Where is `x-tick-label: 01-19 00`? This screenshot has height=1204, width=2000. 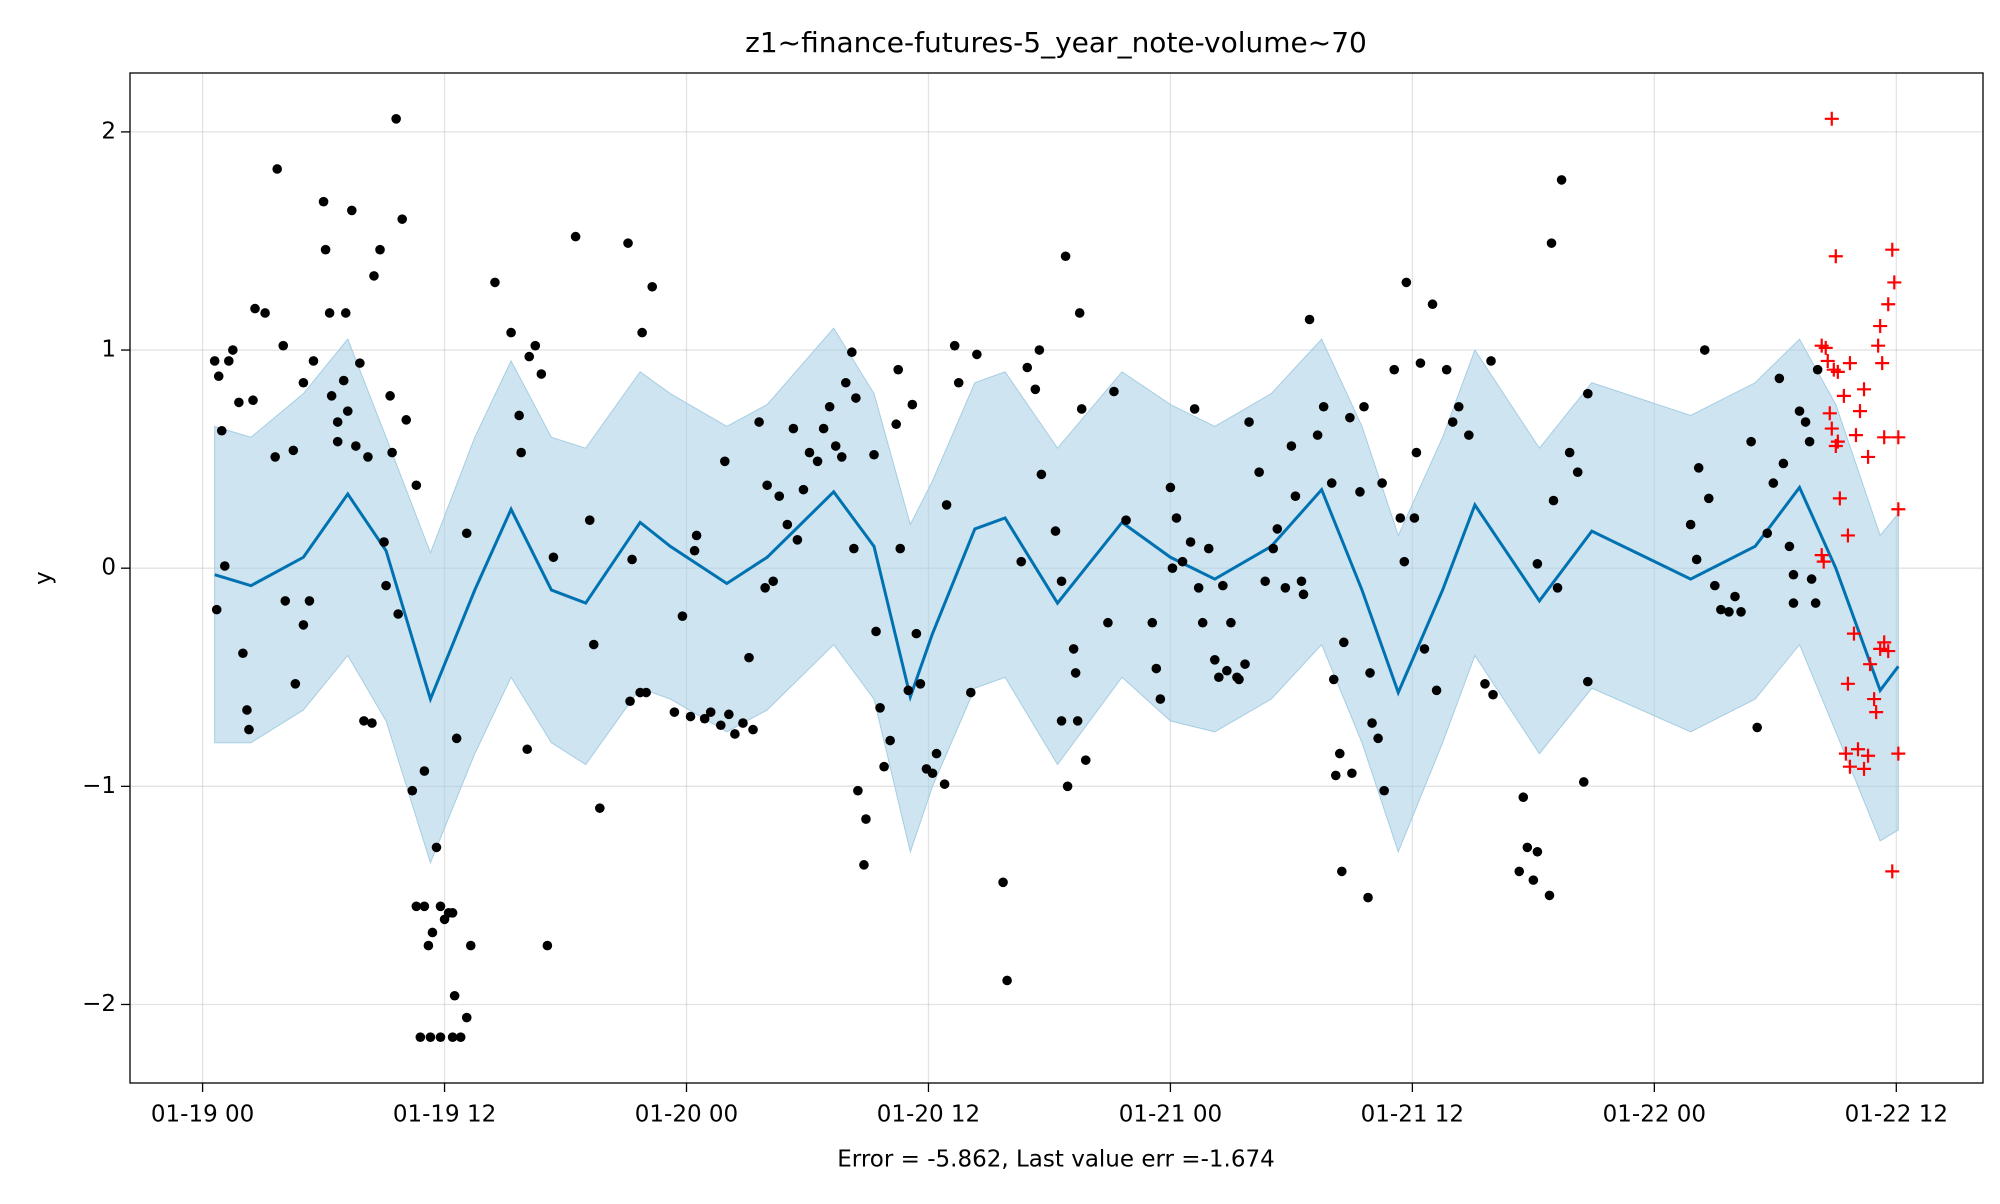 x-tick-label: 01-19 00 is located at coordinates (202, 1115).